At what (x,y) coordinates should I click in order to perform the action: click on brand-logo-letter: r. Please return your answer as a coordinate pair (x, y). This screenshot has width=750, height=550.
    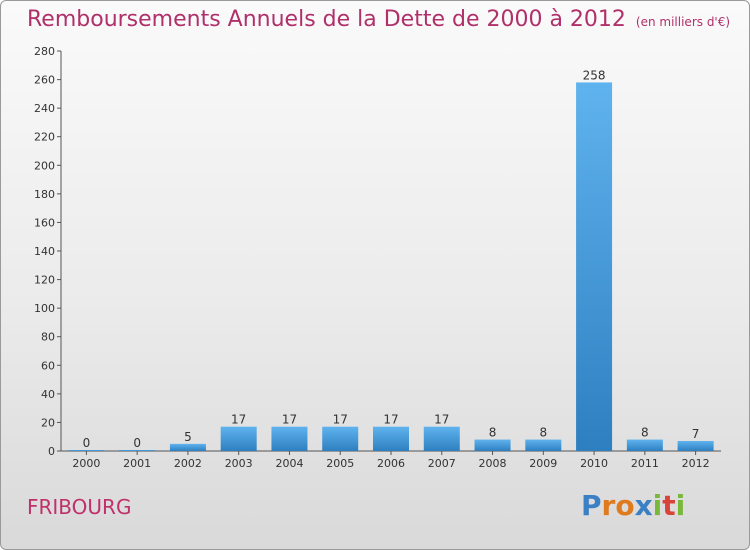
    Looking at the image, I should click on (608, 505).